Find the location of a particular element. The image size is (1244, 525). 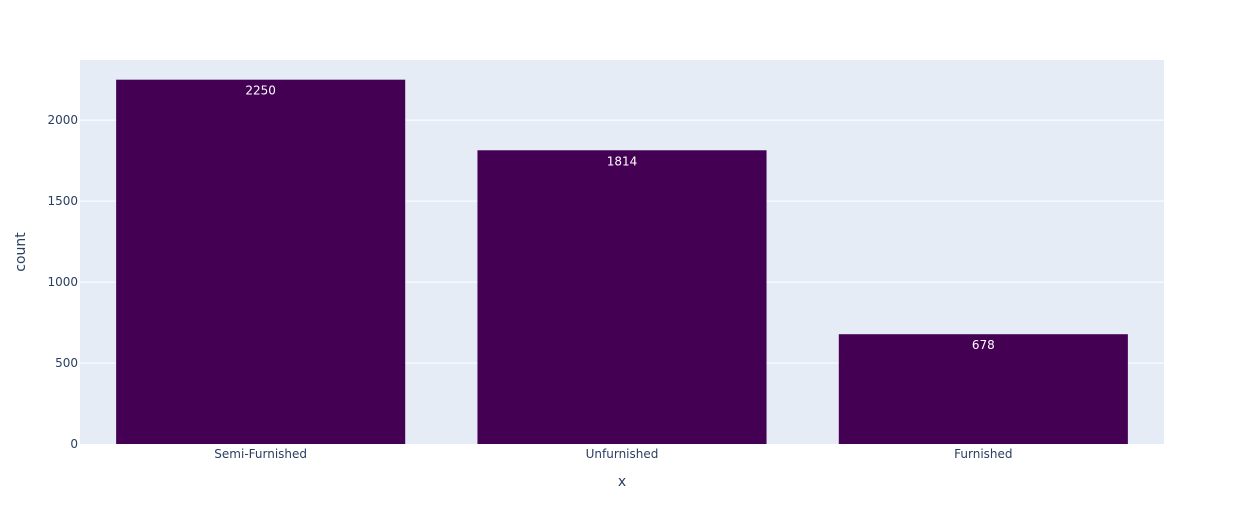

bar-value-label: 1814 is located at coordinates (622, 161).